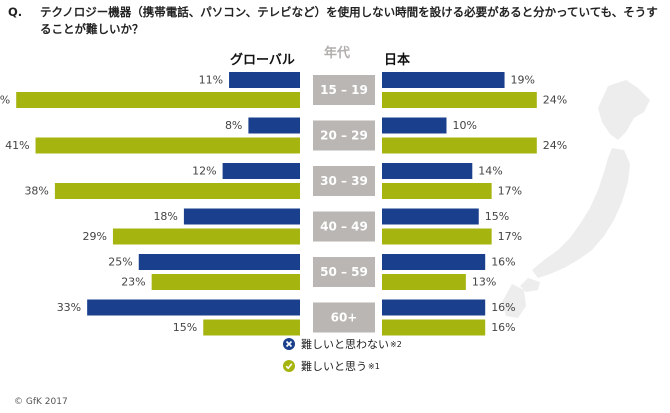 This screenshot has height=413, width=670. Describe the element at coordinates (397, 60) in the screenshot. I see `japan-column-title: 日本` at that location.